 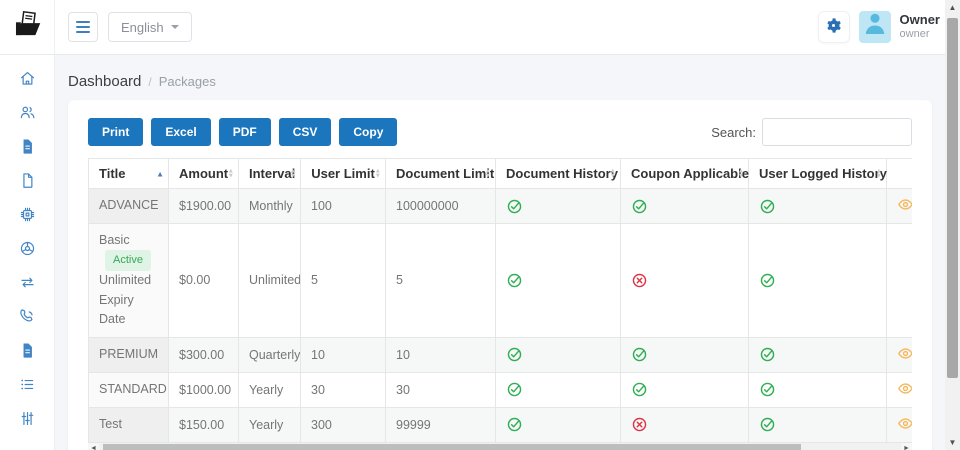 I want to click on column-header-document-history: Document History ▲ ▼, so click(x=558, y=173).